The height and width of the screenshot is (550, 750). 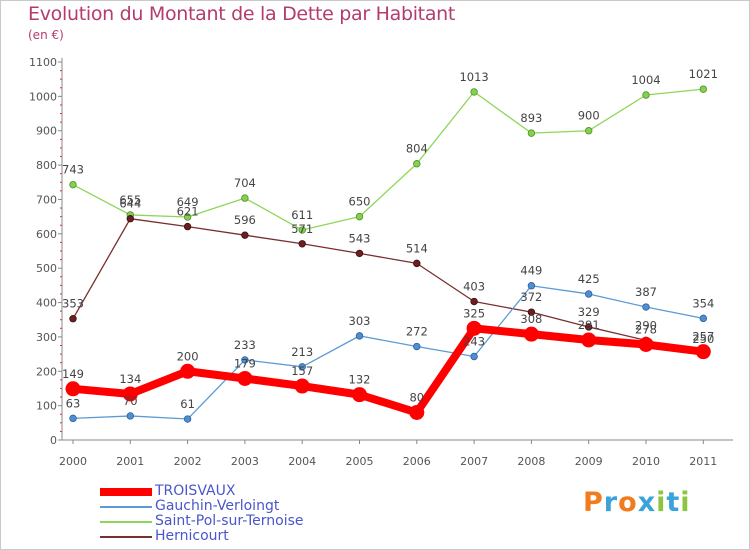 I want to click on data-label-hernicourt: 372, so click(x=531, y=297).